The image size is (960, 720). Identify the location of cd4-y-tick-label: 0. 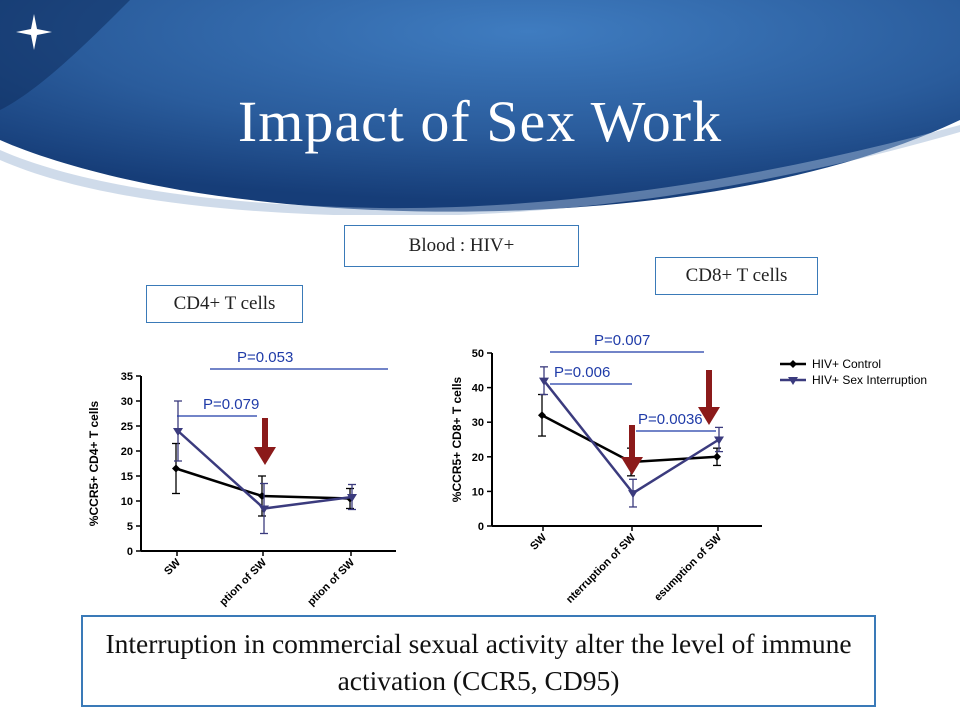
(130, 552).